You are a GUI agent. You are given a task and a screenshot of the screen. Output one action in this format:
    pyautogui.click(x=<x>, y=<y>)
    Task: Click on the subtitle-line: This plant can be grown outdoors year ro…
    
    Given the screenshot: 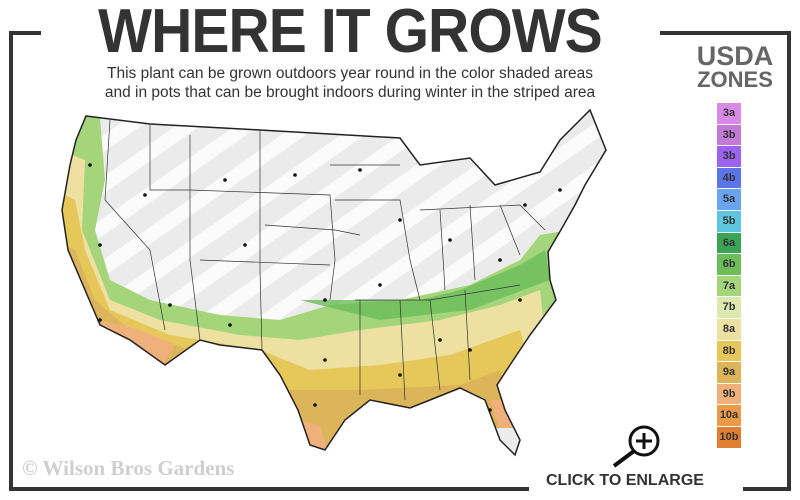 What is the action you would take?
    pyautogui.click(x=350, y=73)
    